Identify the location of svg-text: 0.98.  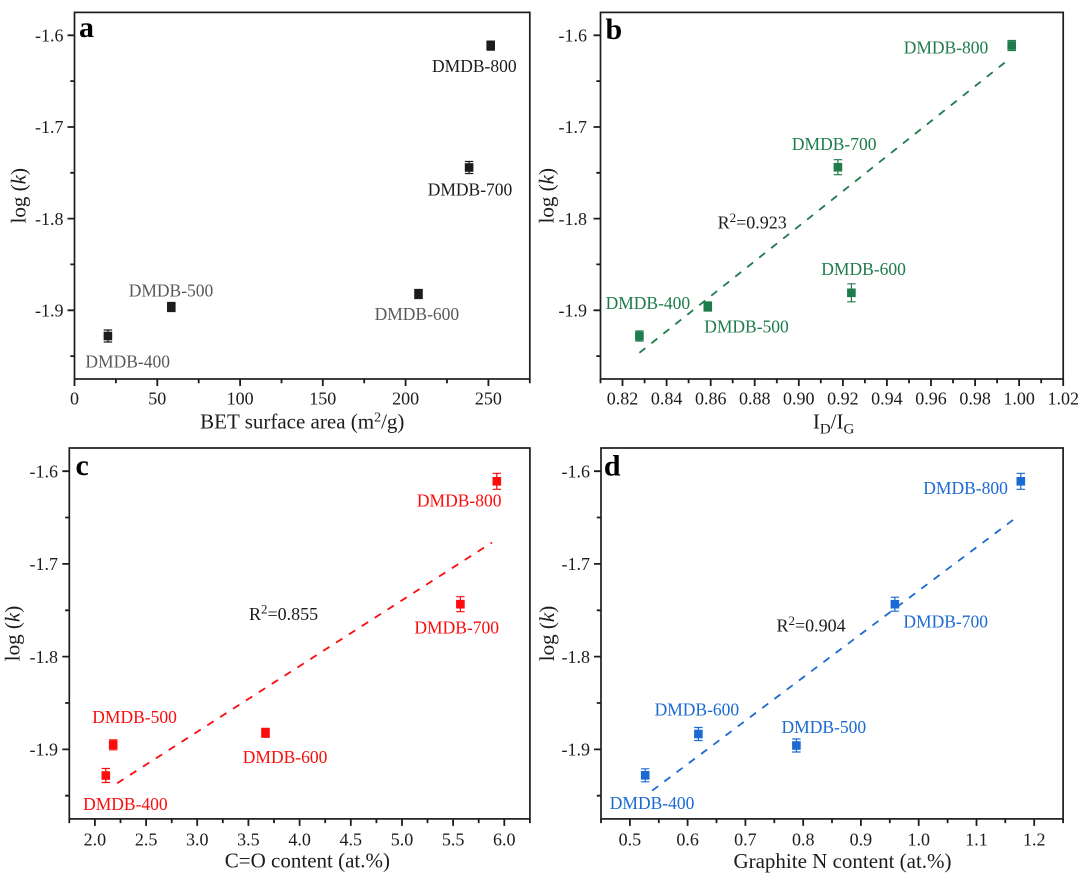
(975, 399).